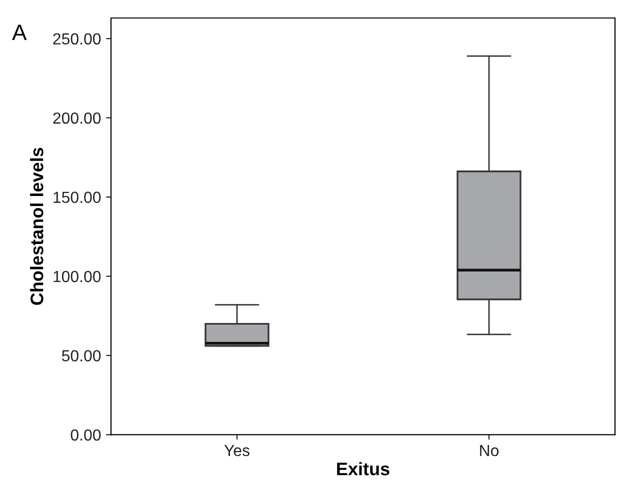 Image resolution: width=629 pixels, height=487 pixels. Describe the element at coordinates (81, 356) in the screenshot. I see `y-tick-label: 50.00` at that location.